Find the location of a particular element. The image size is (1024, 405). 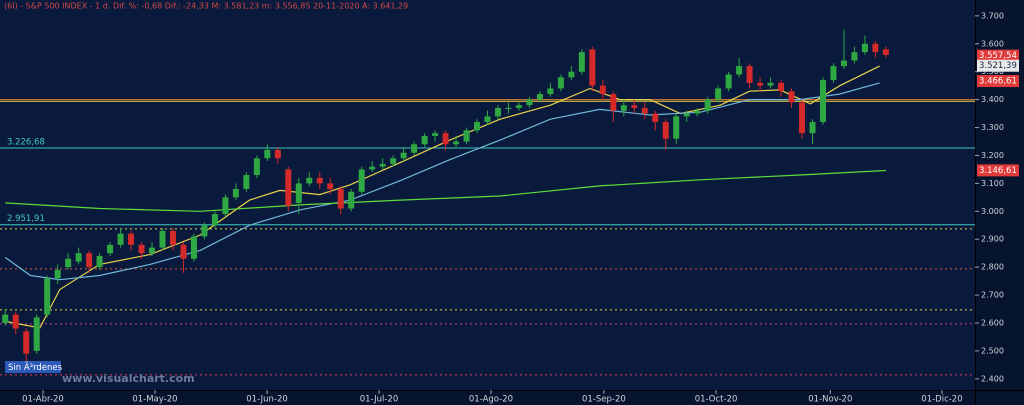

price-tag-label: 3.521,39 is located at coordinates (998, 66).